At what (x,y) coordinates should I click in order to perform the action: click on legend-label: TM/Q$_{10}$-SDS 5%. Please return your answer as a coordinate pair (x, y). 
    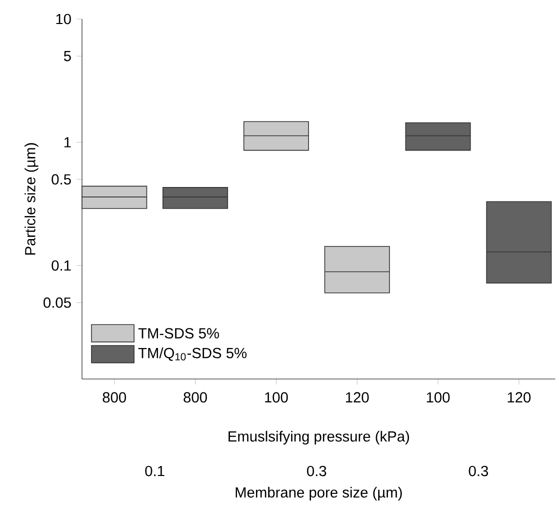
    Looking at the image, I should click on (192, 354).